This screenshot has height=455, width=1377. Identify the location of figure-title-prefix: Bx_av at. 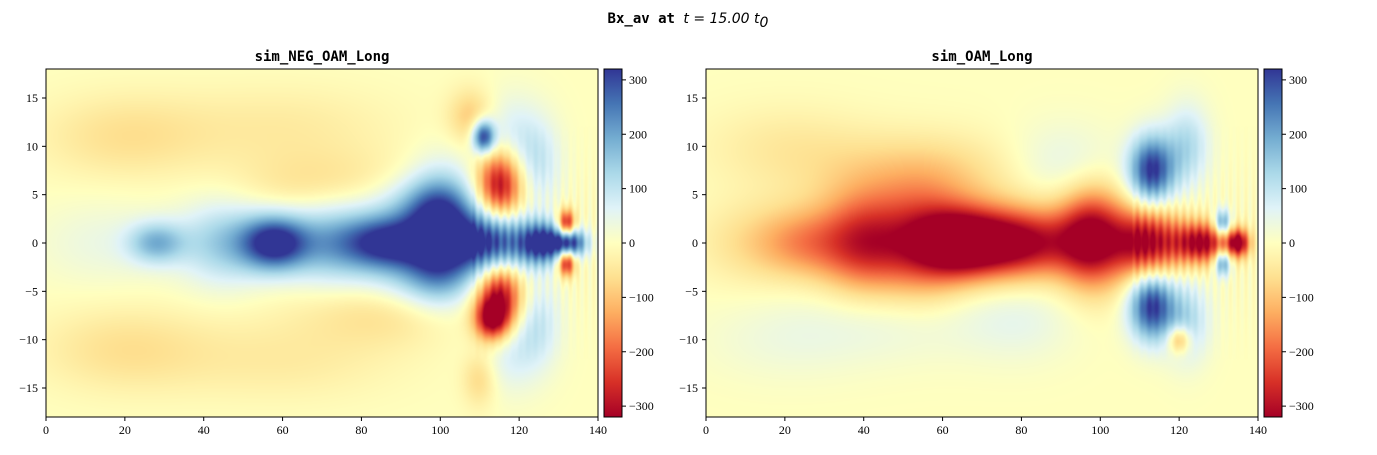
(646, 19).